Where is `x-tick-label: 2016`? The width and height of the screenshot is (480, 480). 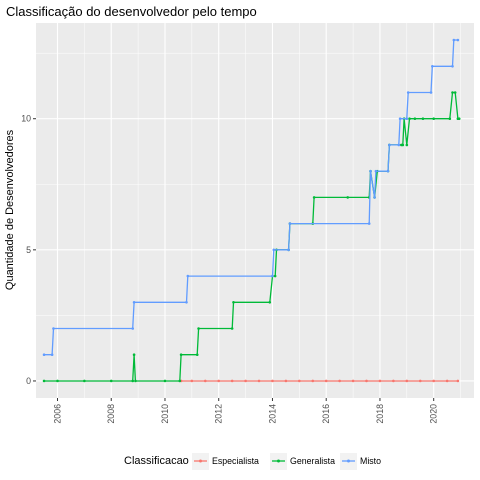 x-tick-label: 2016 is located at coordinates (326, 414).